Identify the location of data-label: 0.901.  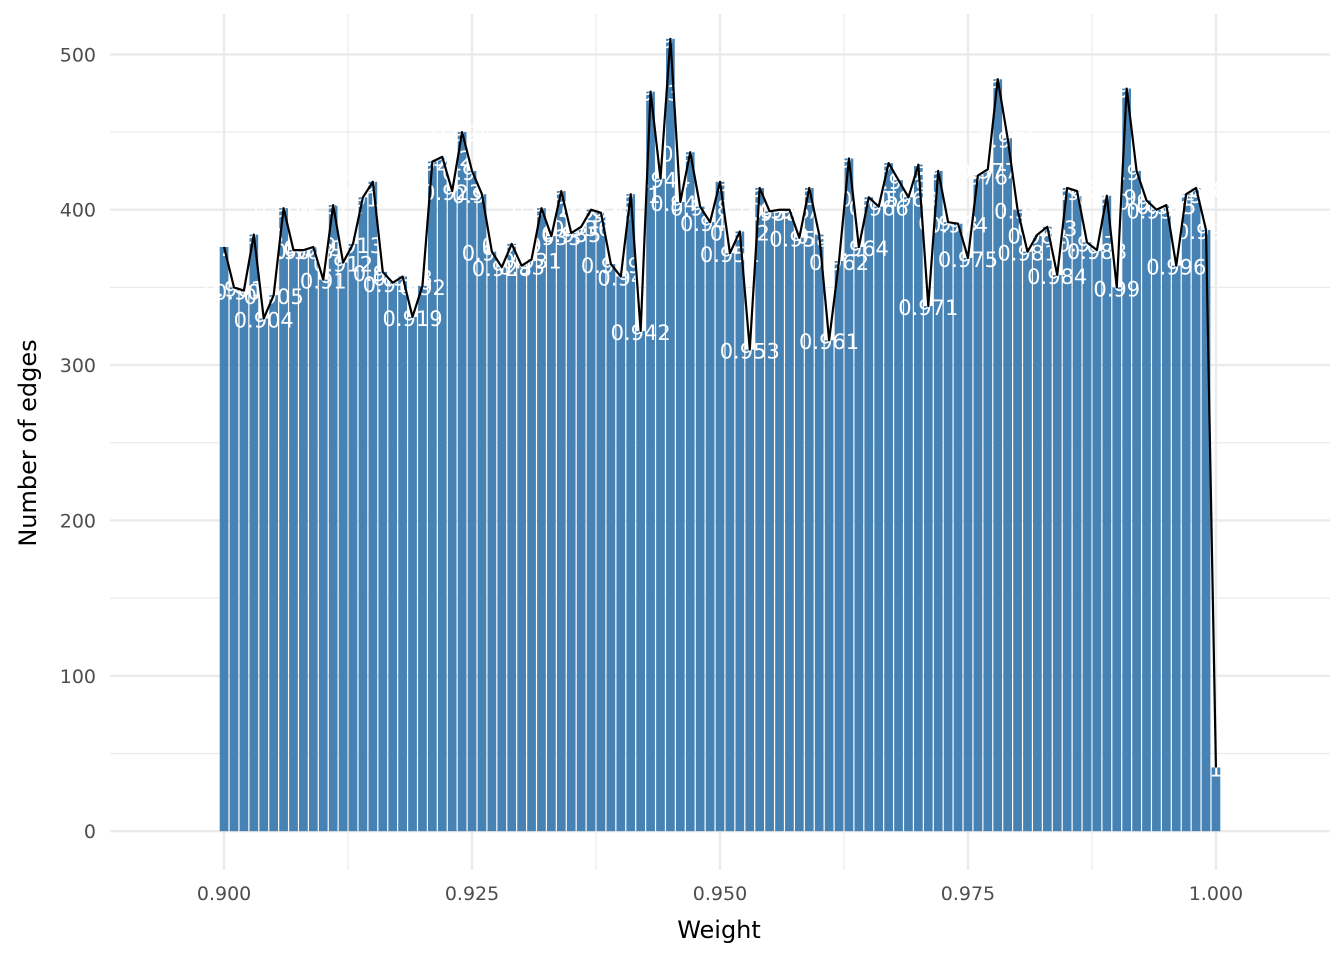
(234, 289).